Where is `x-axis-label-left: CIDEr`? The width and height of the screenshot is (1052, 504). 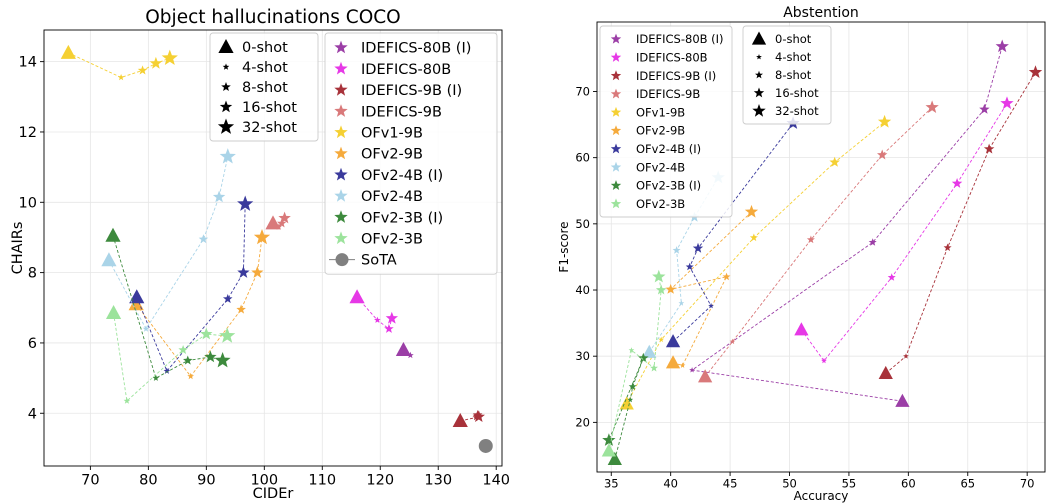
x-axis-label-left: CIDEr is located at coordinates (273, 494).